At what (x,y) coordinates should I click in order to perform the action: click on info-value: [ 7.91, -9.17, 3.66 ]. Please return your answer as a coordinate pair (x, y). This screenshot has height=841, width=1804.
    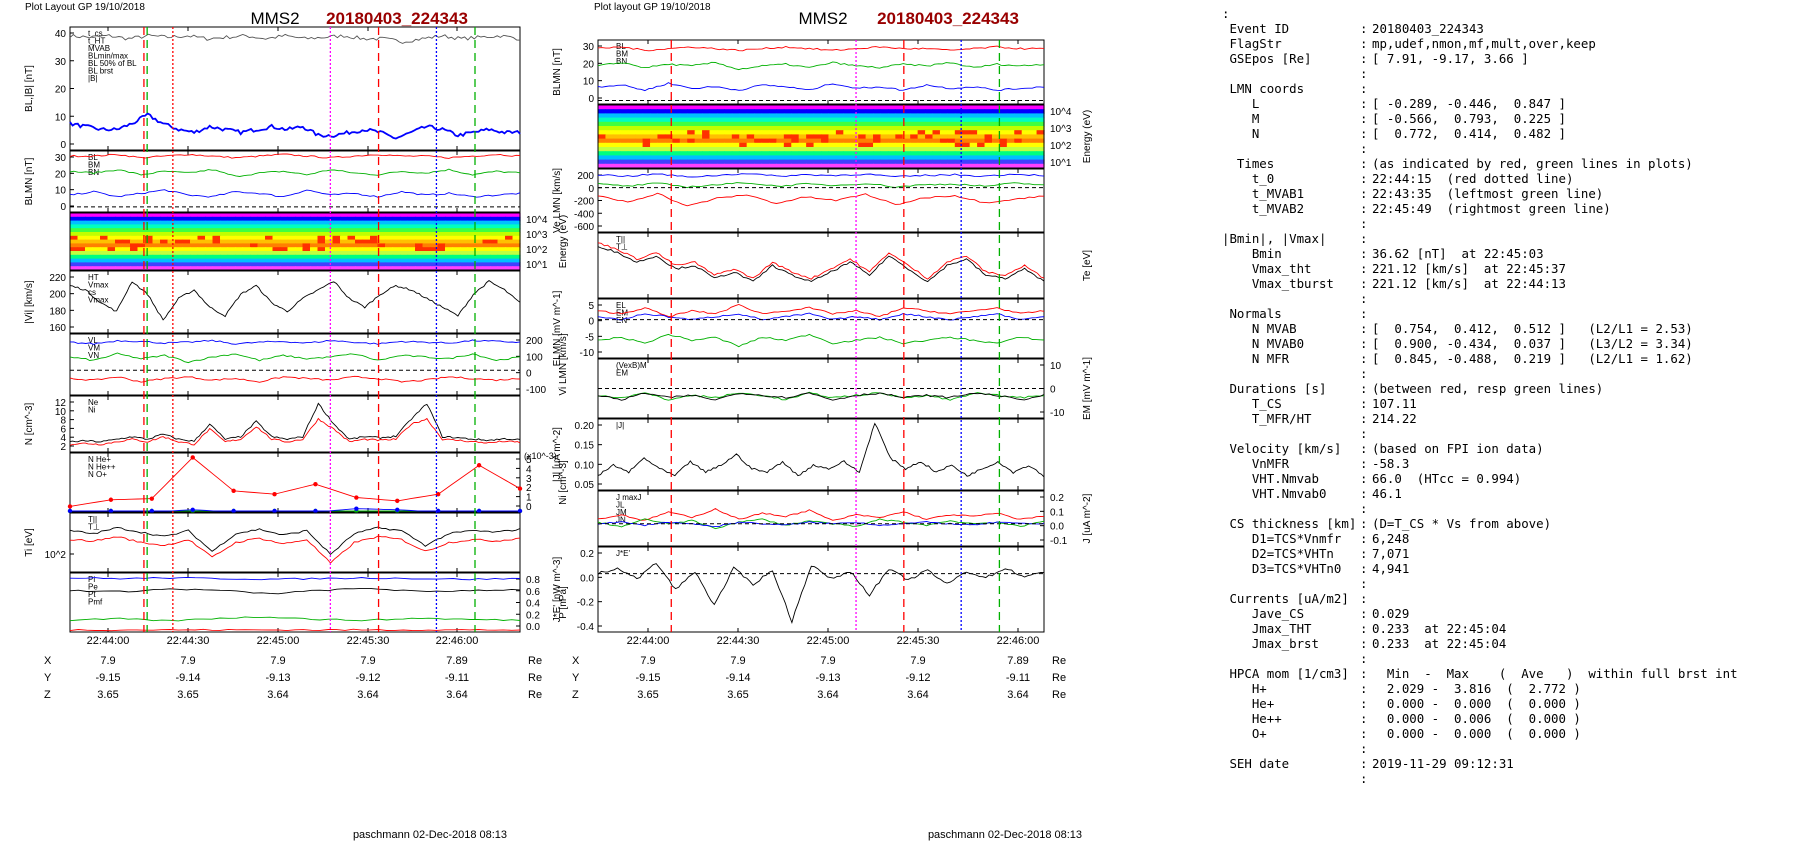
    Looking at the image, I should click on (1450, 58).